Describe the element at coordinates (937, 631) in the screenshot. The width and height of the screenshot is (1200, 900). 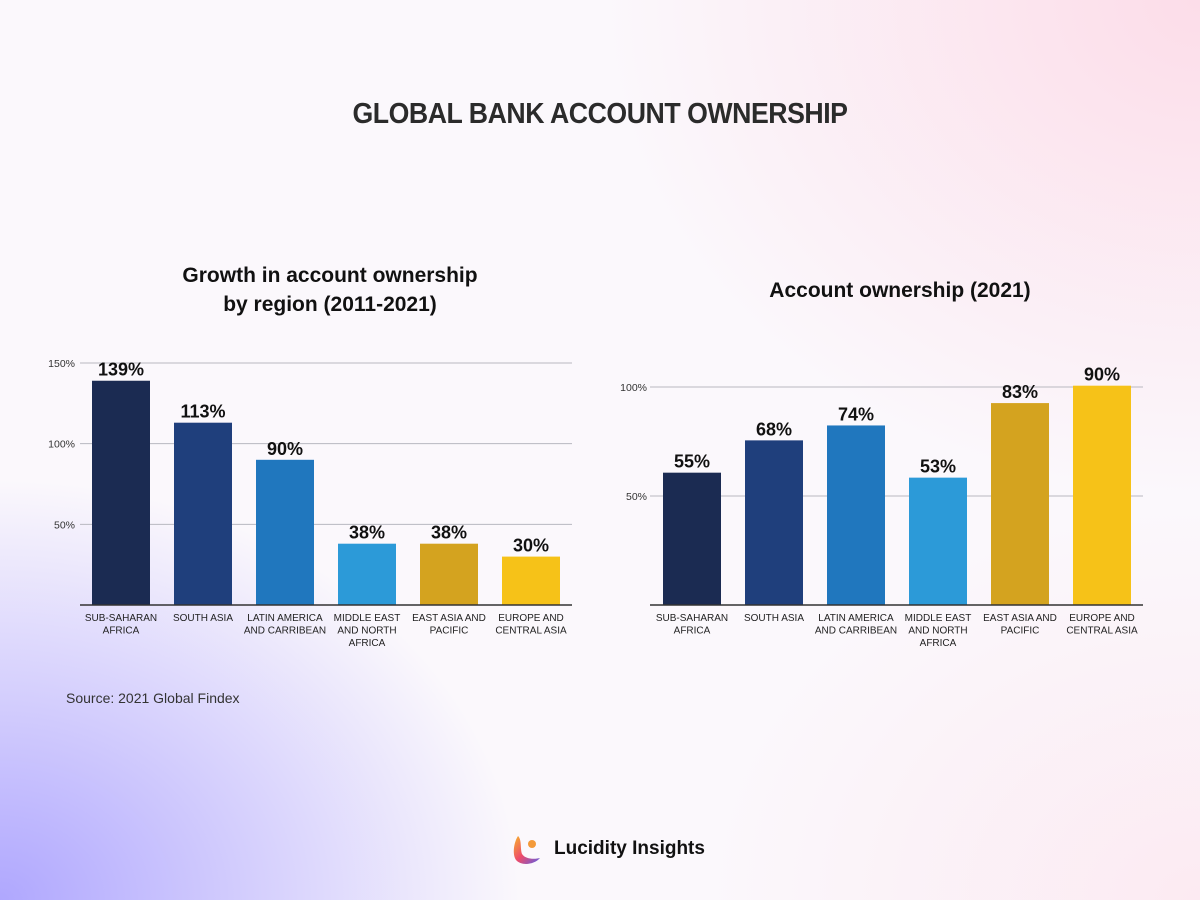
I see `chart2-category-label: AND NORTH` at that location.